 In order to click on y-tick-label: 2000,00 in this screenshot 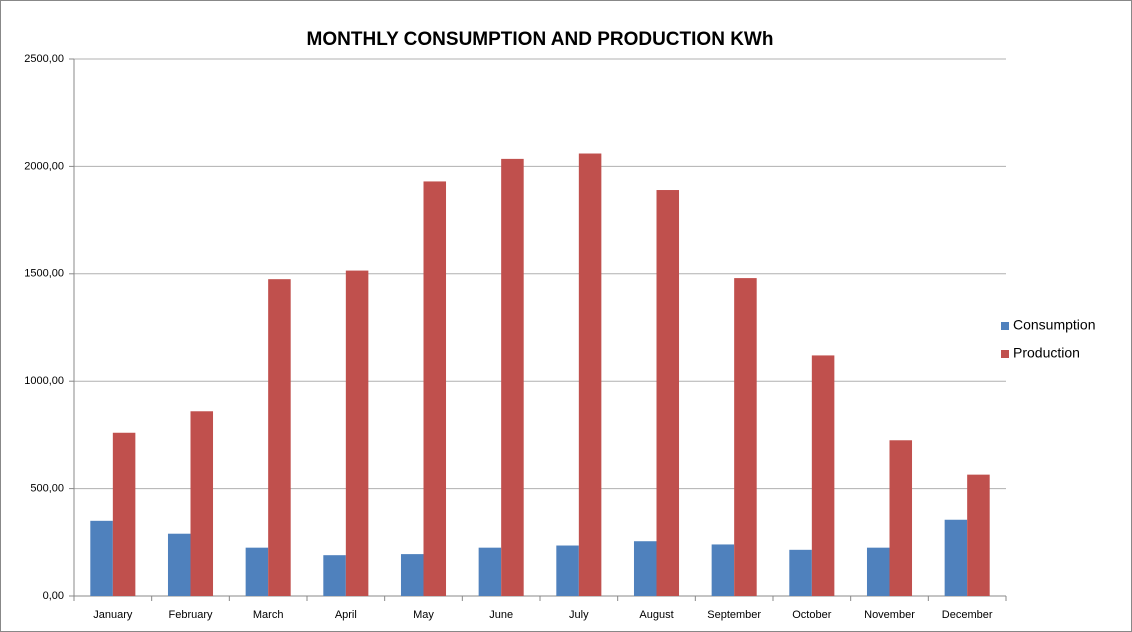, I will do `click(44, 166)`.